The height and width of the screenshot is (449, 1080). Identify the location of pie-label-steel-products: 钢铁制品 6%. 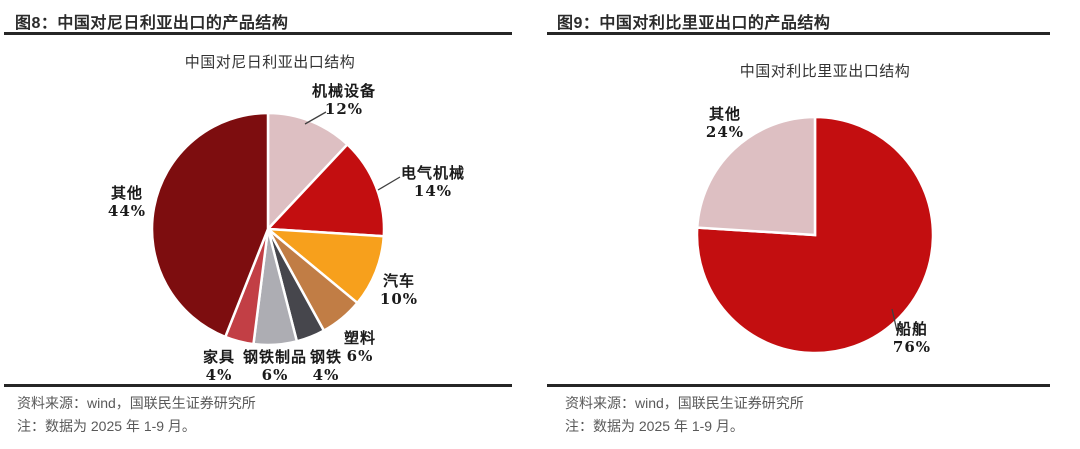
(275, 366).